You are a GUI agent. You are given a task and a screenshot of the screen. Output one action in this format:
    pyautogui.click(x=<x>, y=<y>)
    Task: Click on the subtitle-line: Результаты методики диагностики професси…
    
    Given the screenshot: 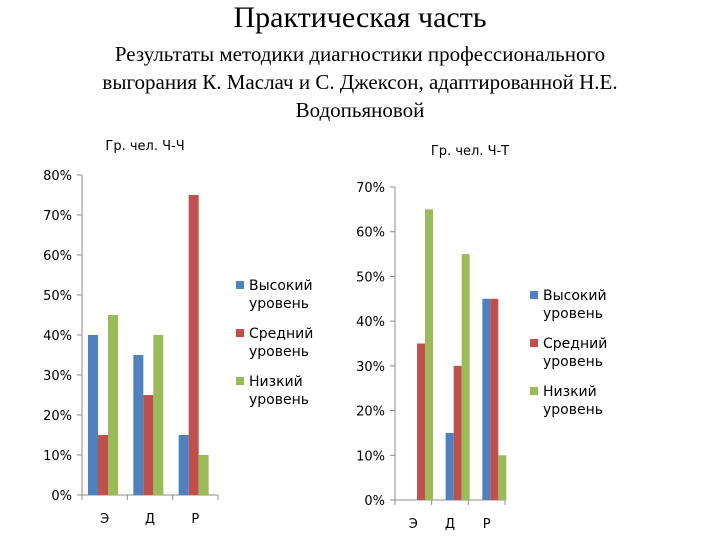 What is the action you would take?
    pyautogui.click(x=360, y=54)
    